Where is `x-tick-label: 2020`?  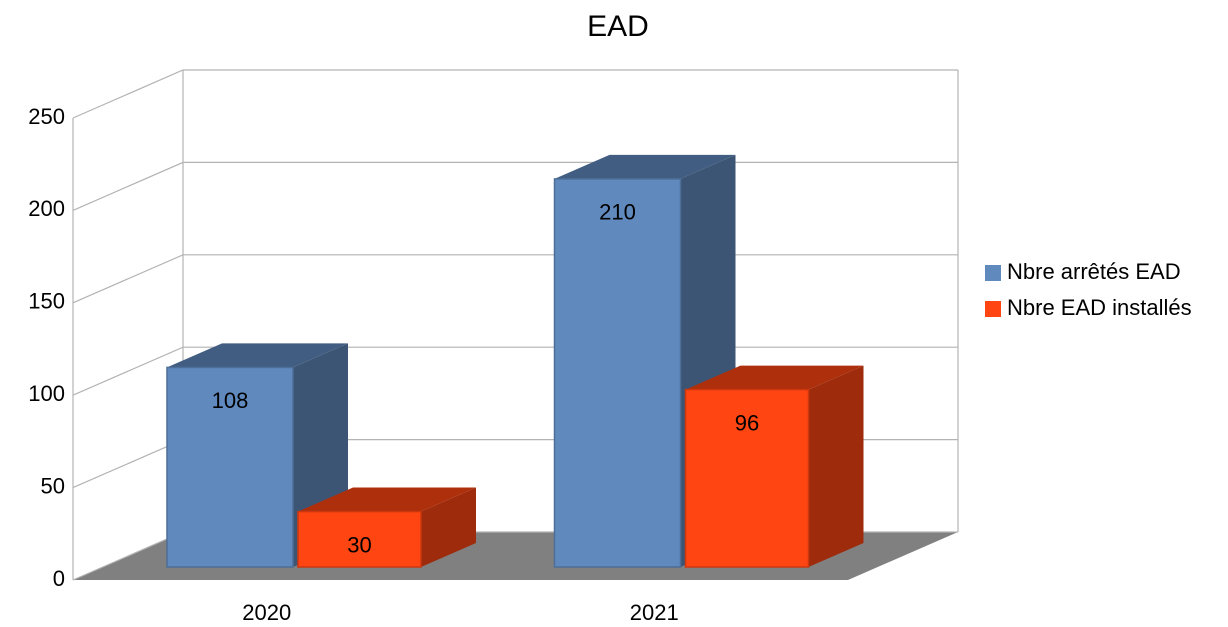 x-tick-label: 2020 is located at coordinates (266, 612).